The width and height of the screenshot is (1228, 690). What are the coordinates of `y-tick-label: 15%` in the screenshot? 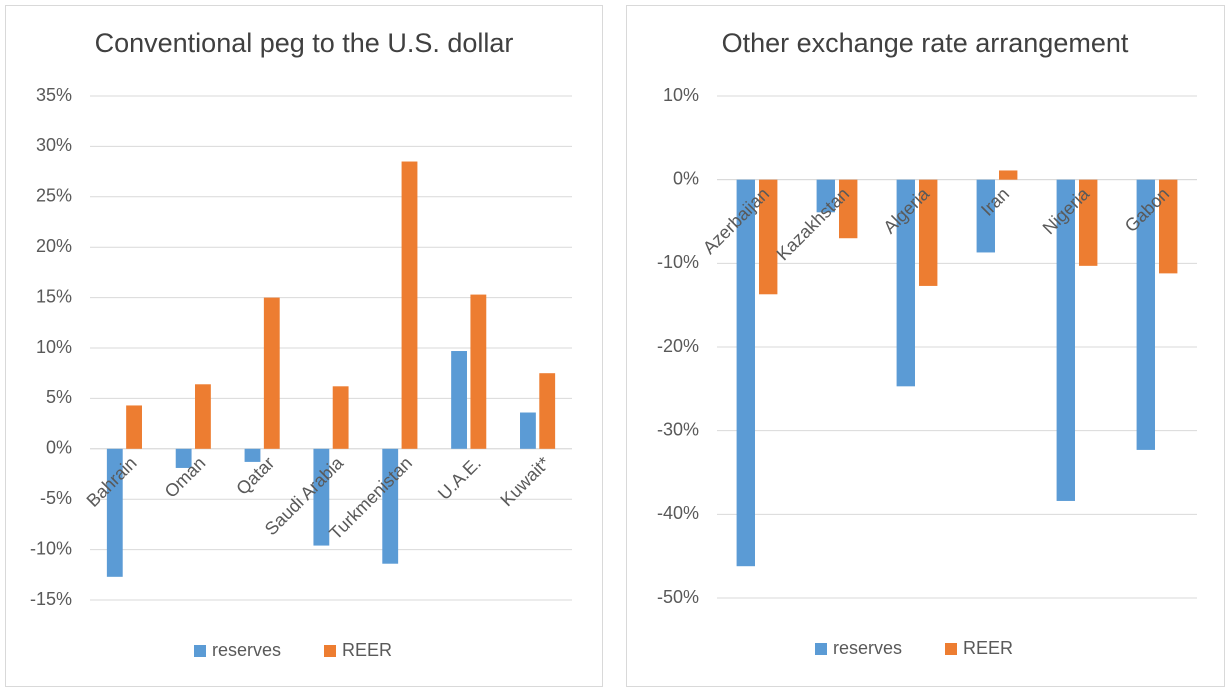 It's located at (54, 296).